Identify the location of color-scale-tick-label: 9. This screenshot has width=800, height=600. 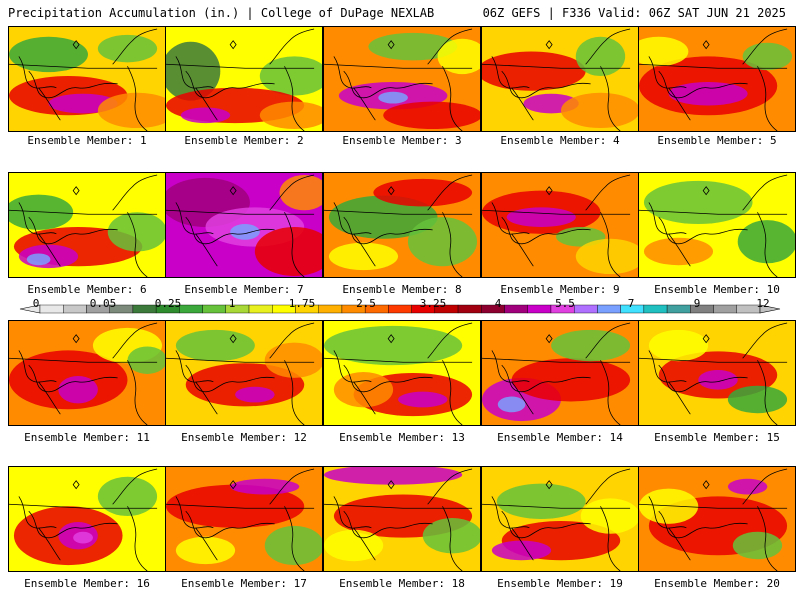
(697, 303).